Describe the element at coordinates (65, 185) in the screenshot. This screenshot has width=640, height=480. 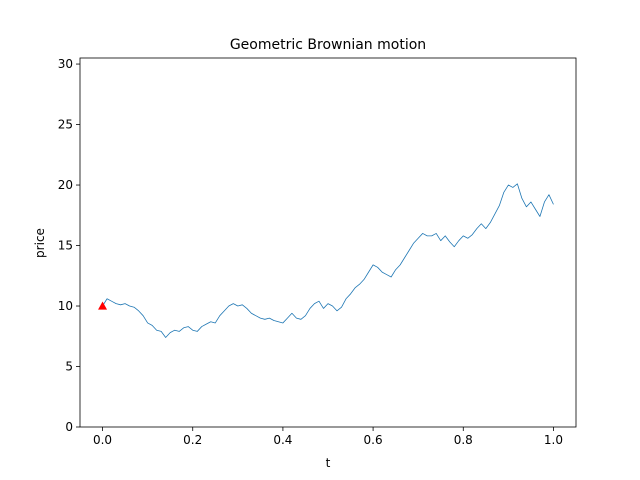
I see `y-tick-label: 20` at that location.